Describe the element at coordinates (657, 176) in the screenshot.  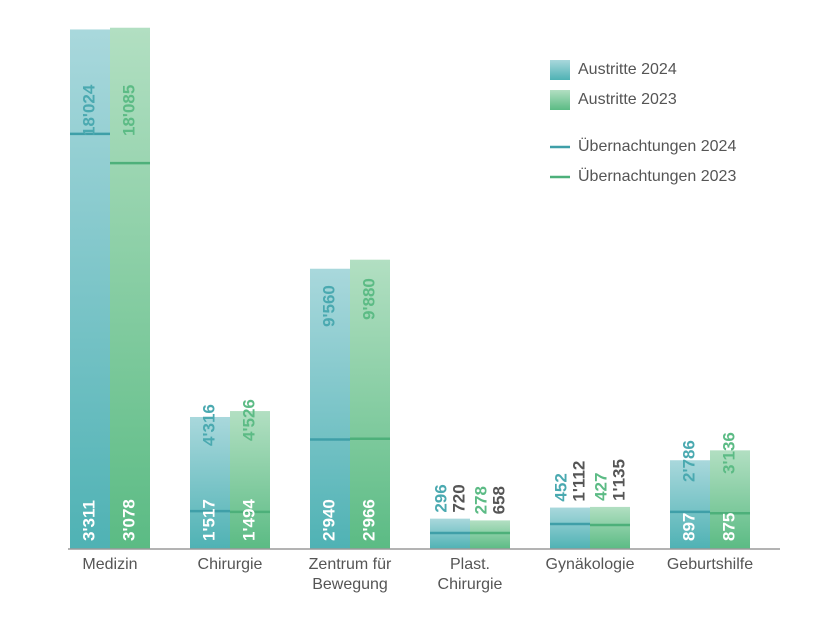
I see `legend-label-3: Übernachtungen 2023` at that location.